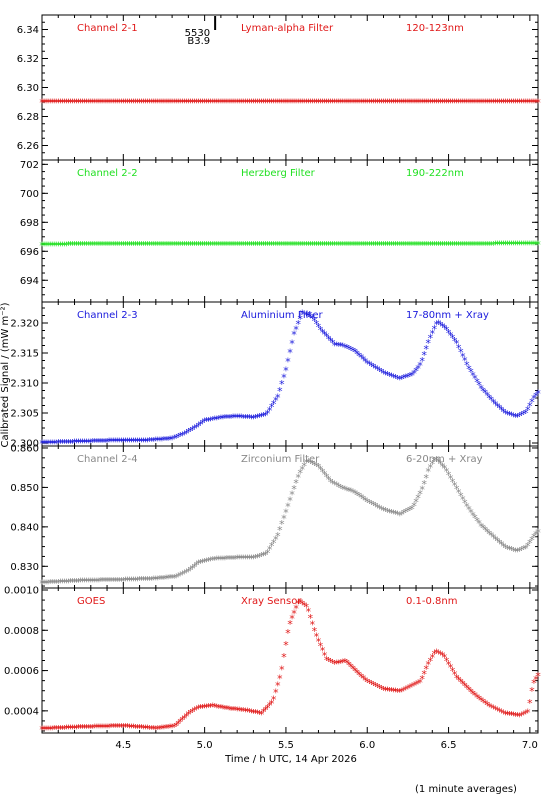 This screenshot has height=800, width=550. What do you see at coordinates (29, 252) in the screenshot?
I see `y-tick-label: 696` at bounding box center [29, 252].